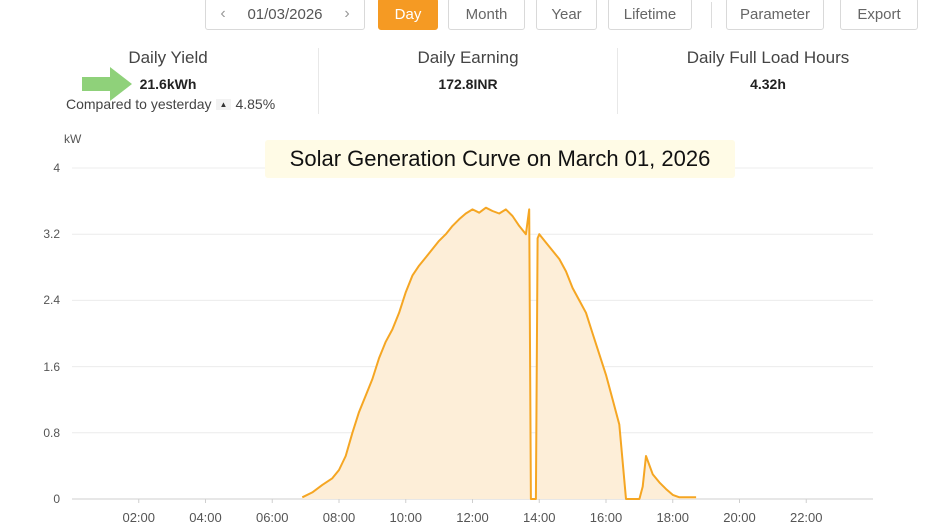  Describe the element at coordinates (775, 15) in the screenshot. I see `parameter-button: Parameter` at that location.